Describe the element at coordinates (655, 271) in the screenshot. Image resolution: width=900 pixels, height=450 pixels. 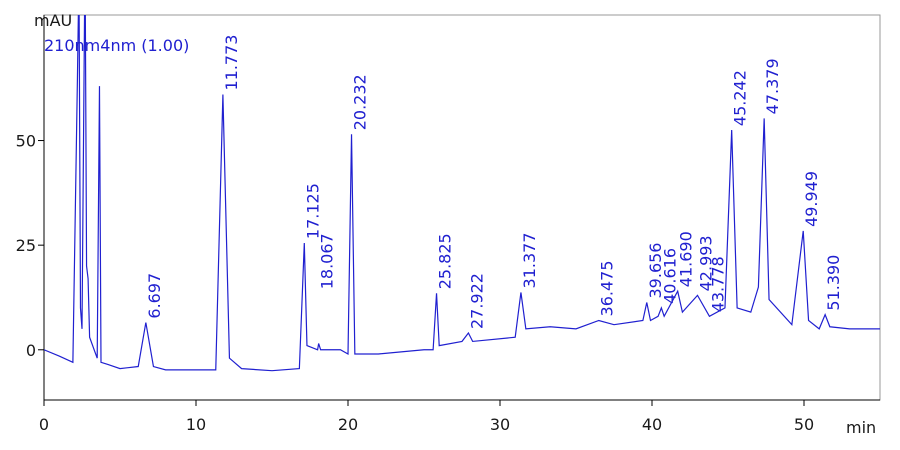
I see `peak-label: 39.656` at that location.